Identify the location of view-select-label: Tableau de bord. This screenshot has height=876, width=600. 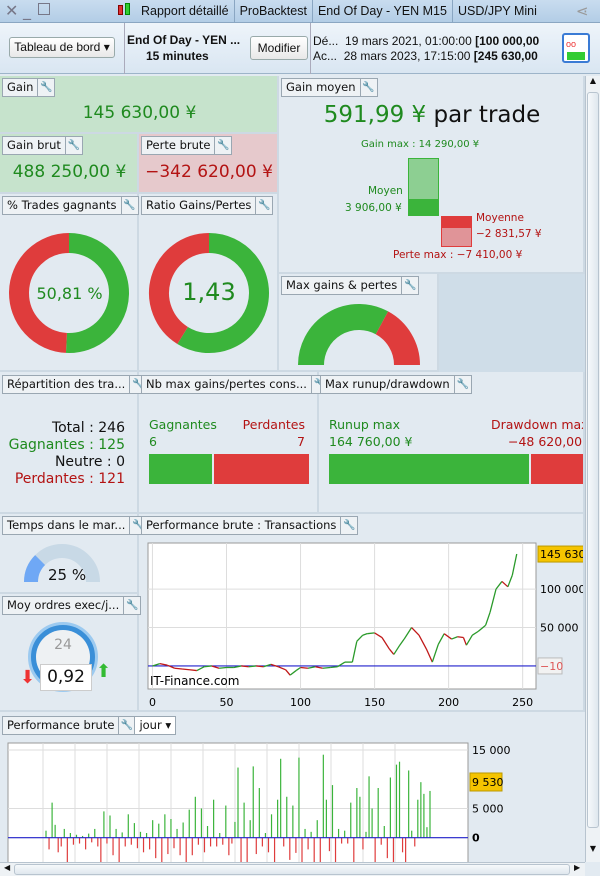
(57, 47).